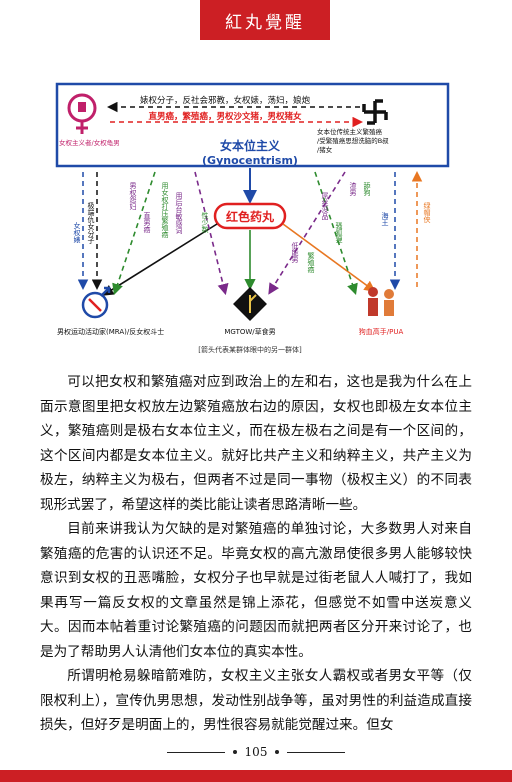  Describe the element at coordinates (82, 113) in the screenshot. I see `female-fist-icon` at that location.